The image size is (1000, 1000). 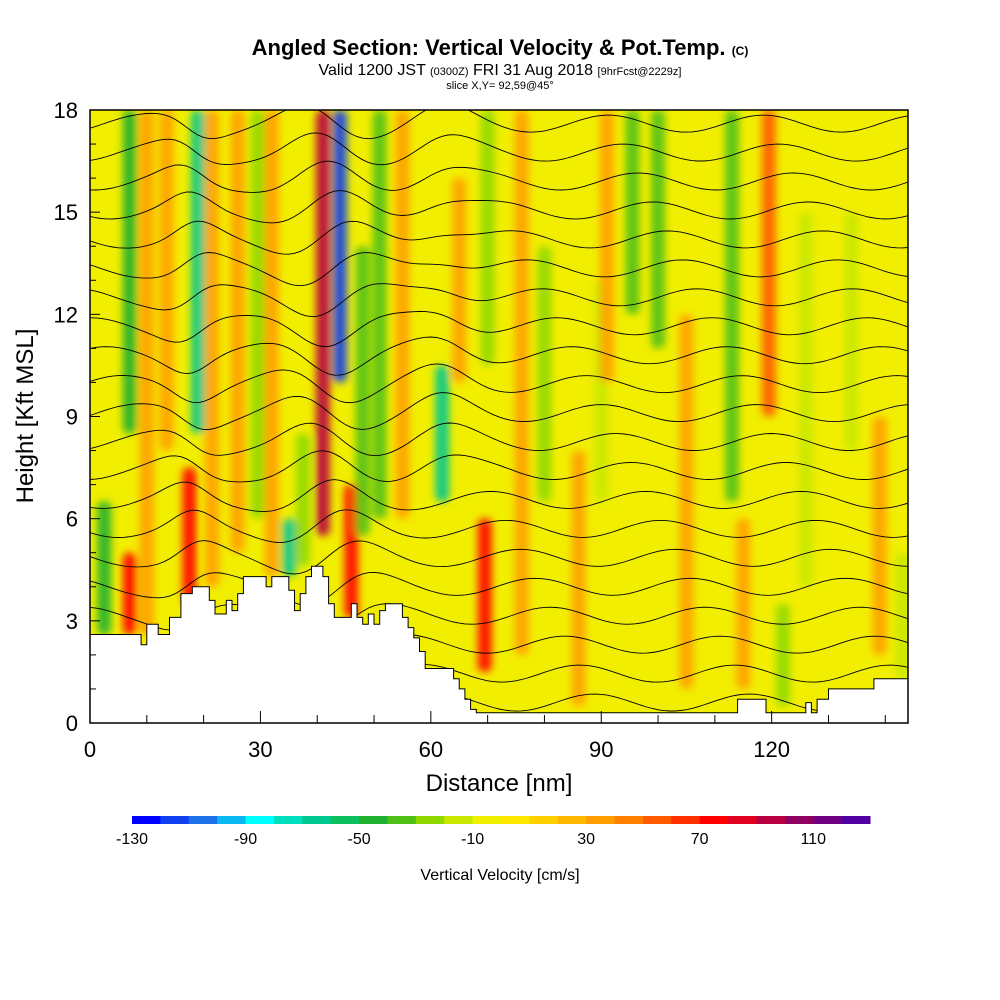 I want to click on x-tick-label-60: 60, so click(x=431, y=749).